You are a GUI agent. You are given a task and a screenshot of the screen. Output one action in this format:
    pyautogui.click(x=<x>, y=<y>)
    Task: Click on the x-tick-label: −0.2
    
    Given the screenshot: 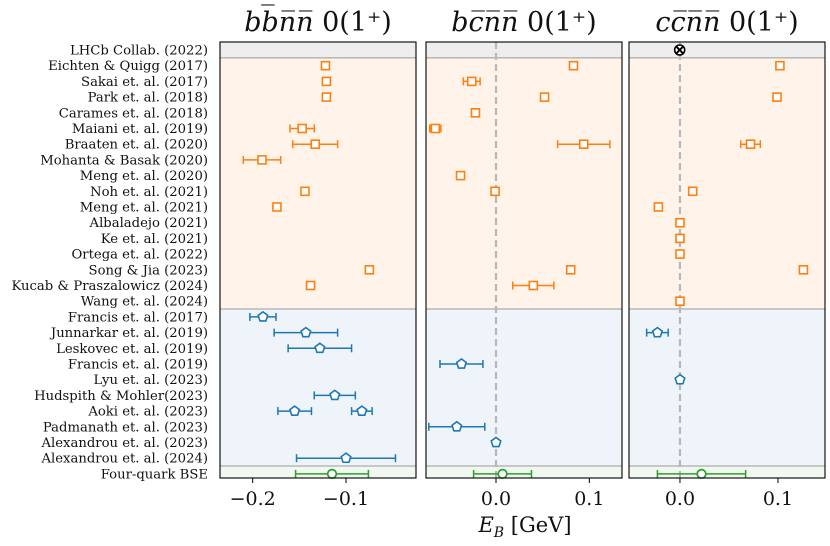 What is the action you would take?
    pyautogui.click(x=253, y=499)
    